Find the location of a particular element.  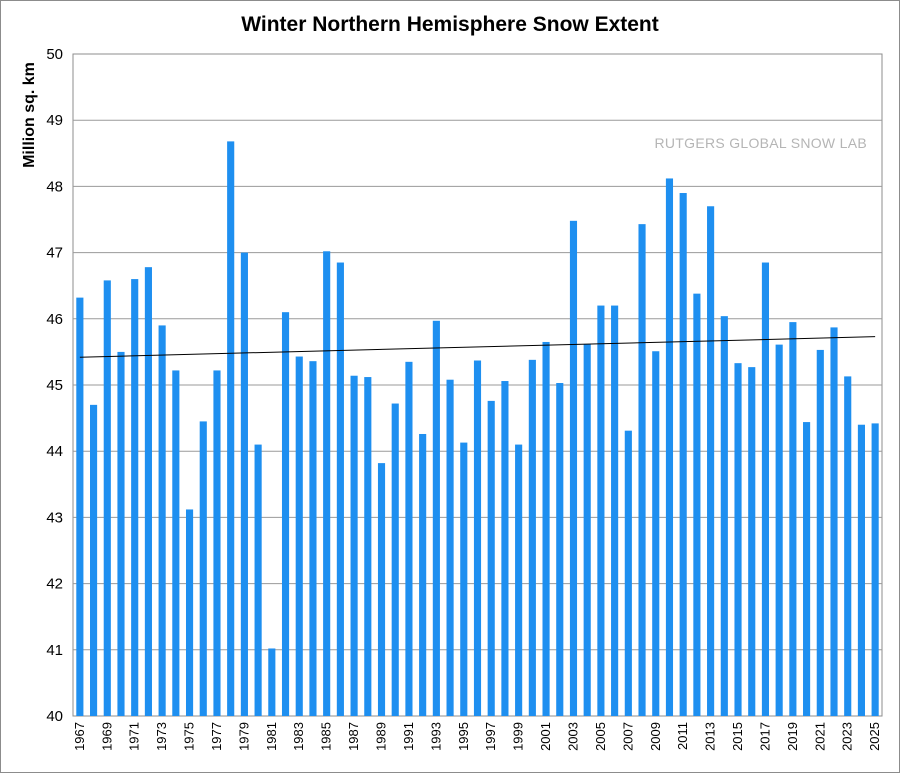

bar-1980 is located at coordinates (258, 580).